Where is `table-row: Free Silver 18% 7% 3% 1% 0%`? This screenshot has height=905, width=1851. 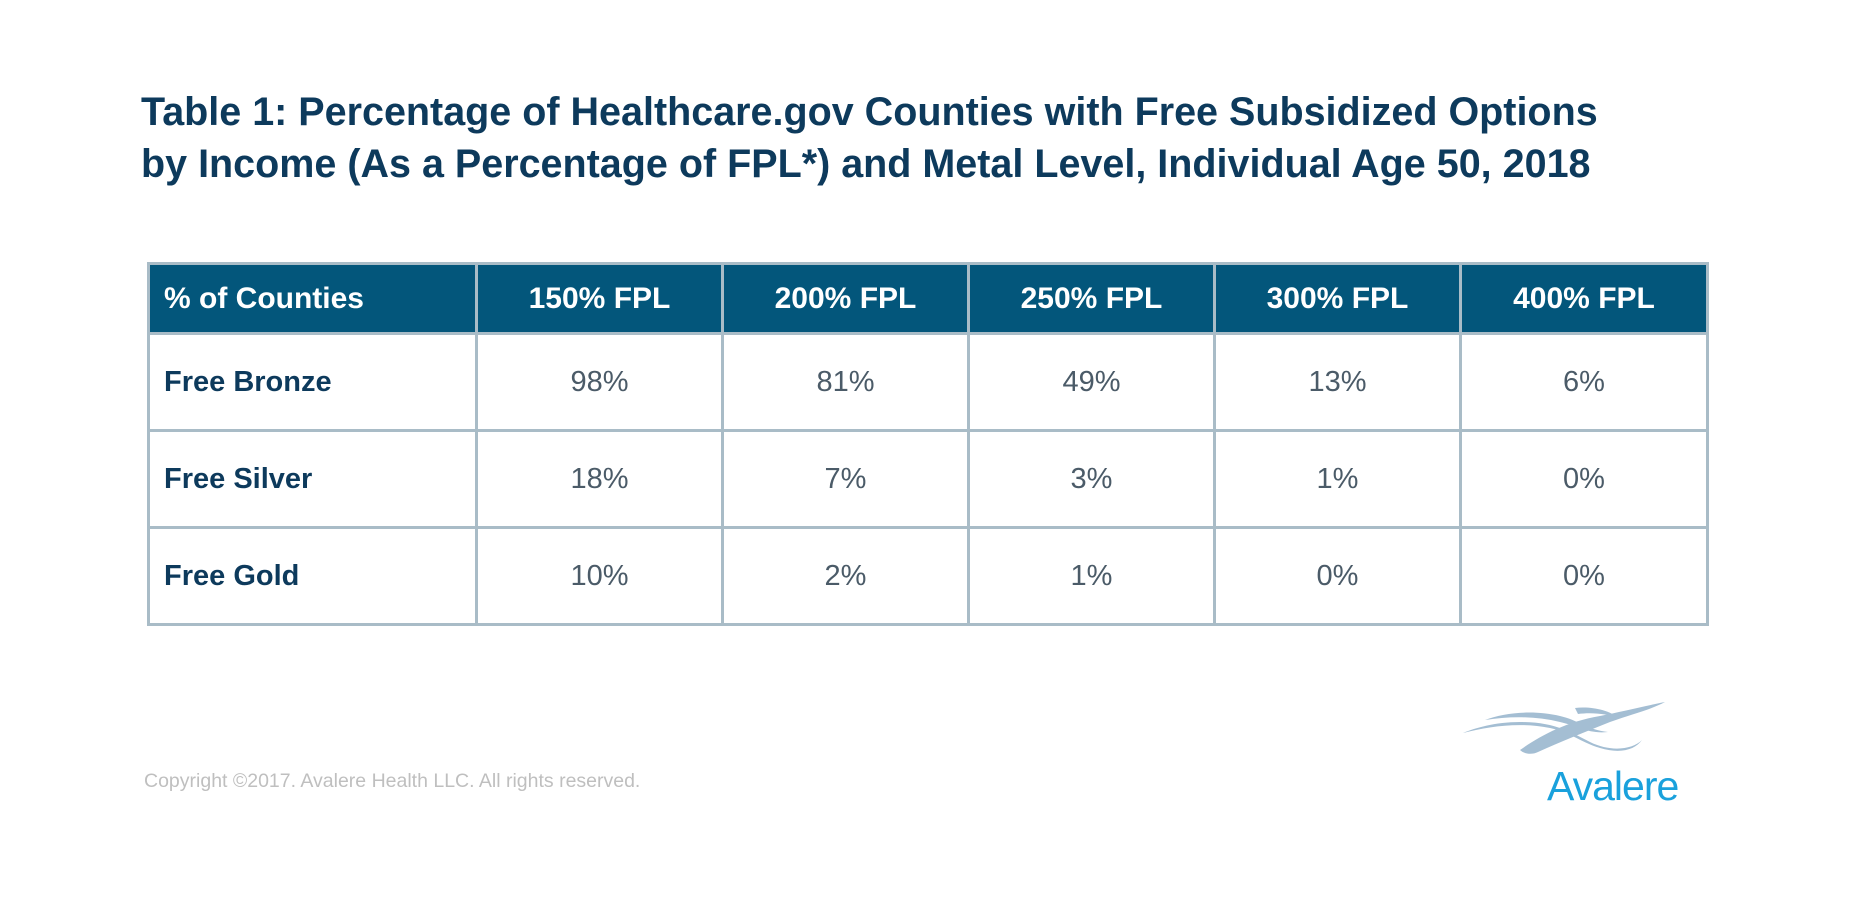
table-row: Free Silver 18% 7% 3% 1% 0% is located at coordinates (928, 479).